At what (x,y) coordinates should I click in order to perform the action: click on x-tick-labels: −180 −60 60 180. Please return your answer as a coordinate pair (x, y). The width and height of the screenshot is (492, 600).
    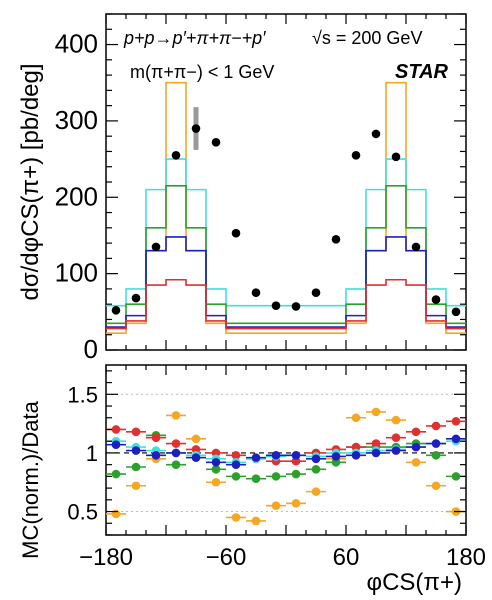
    Looking at the image, I should click on (282, 557).